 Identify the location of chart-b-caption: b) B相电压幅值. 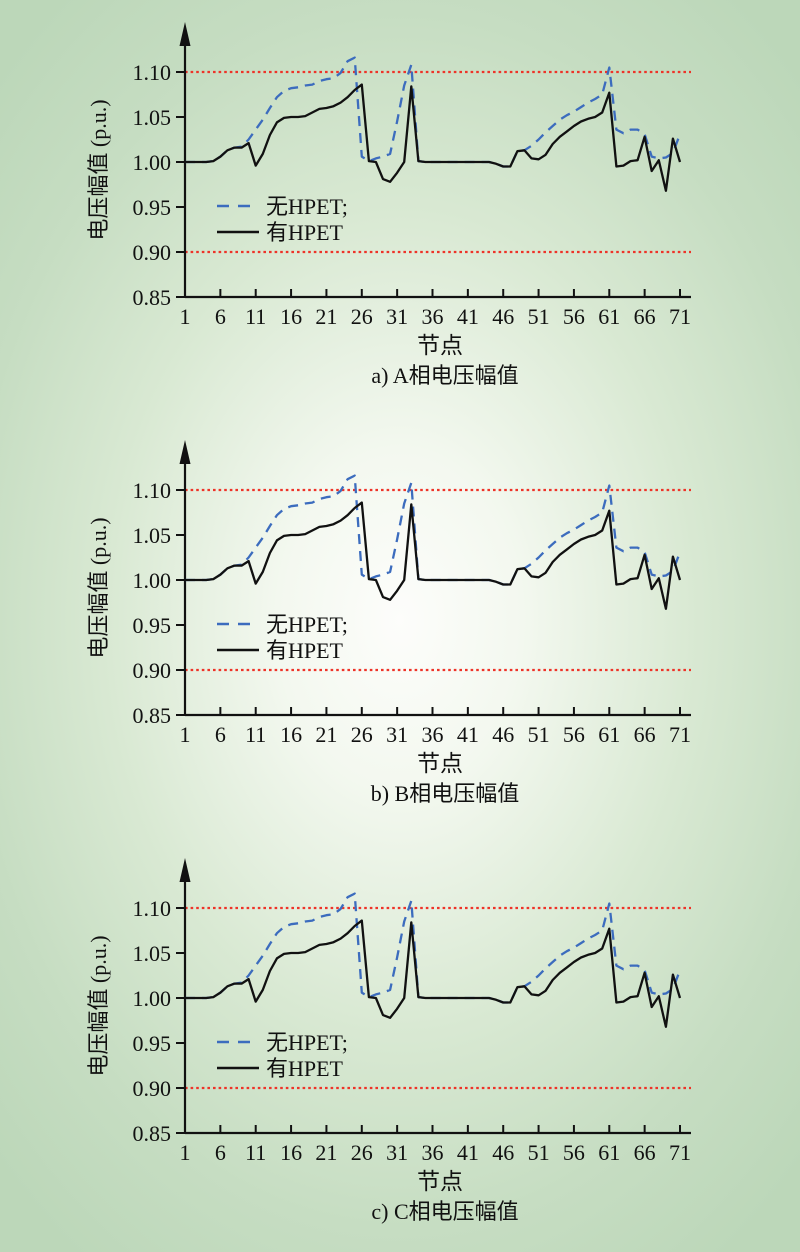
(445, 793).